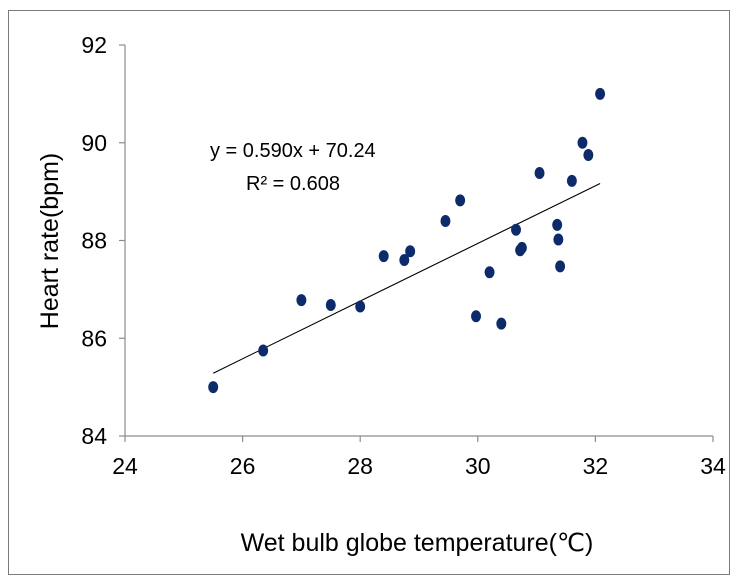  I want to click on y-tick-label: 86, so click(94, 338).